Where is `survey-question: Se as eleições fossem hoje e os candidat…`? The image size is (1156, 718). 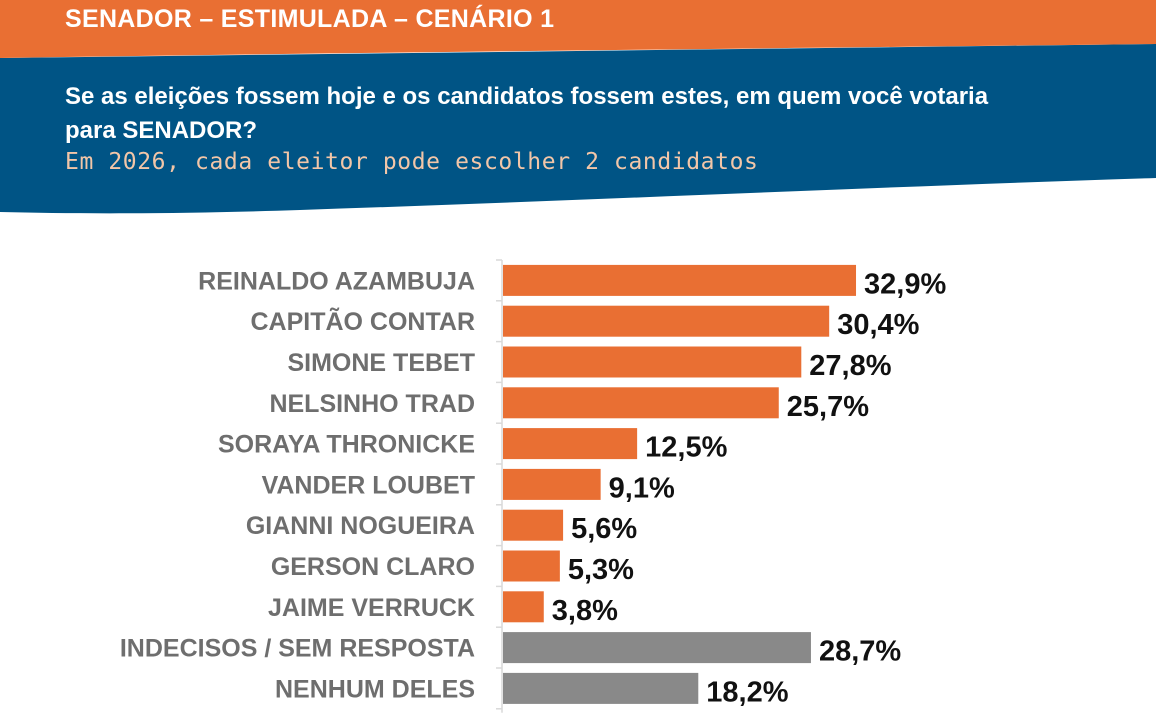 survey-question: Se as eleições fossem hoje e os candidat… is located at coordinates (527, 113).